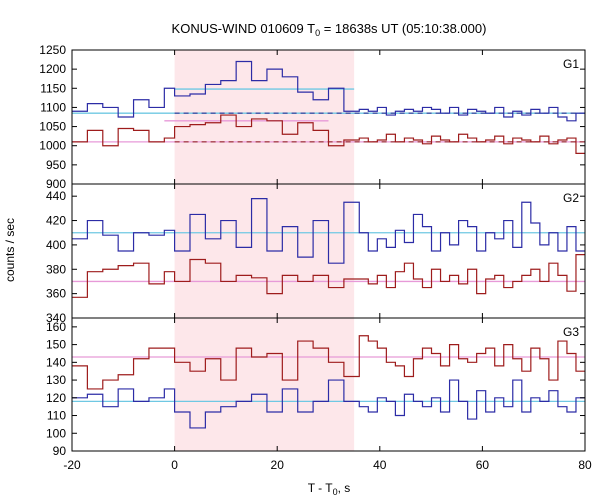 The height and width of the screenshot is (500, 600). Describe the element at coordinates (60, 451) in the screenshot. I see `y-tick-label: 90` at that location.